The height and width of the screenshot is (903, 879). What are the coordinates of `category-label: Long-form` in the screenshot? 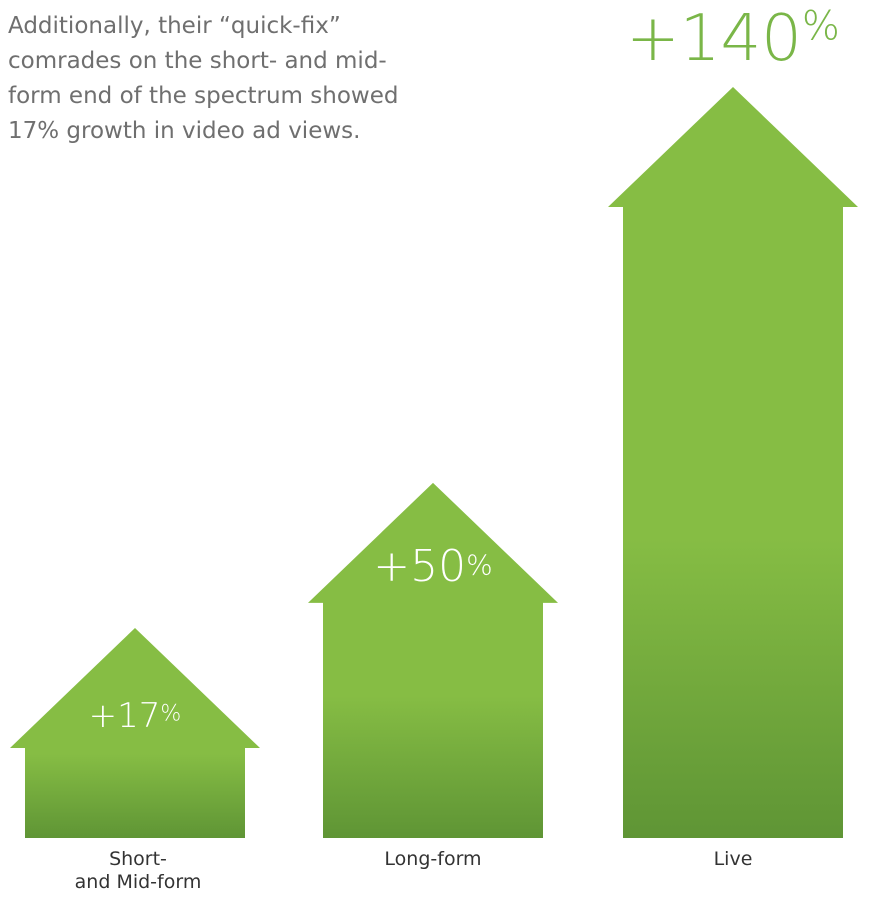 It's located at (433, 859).